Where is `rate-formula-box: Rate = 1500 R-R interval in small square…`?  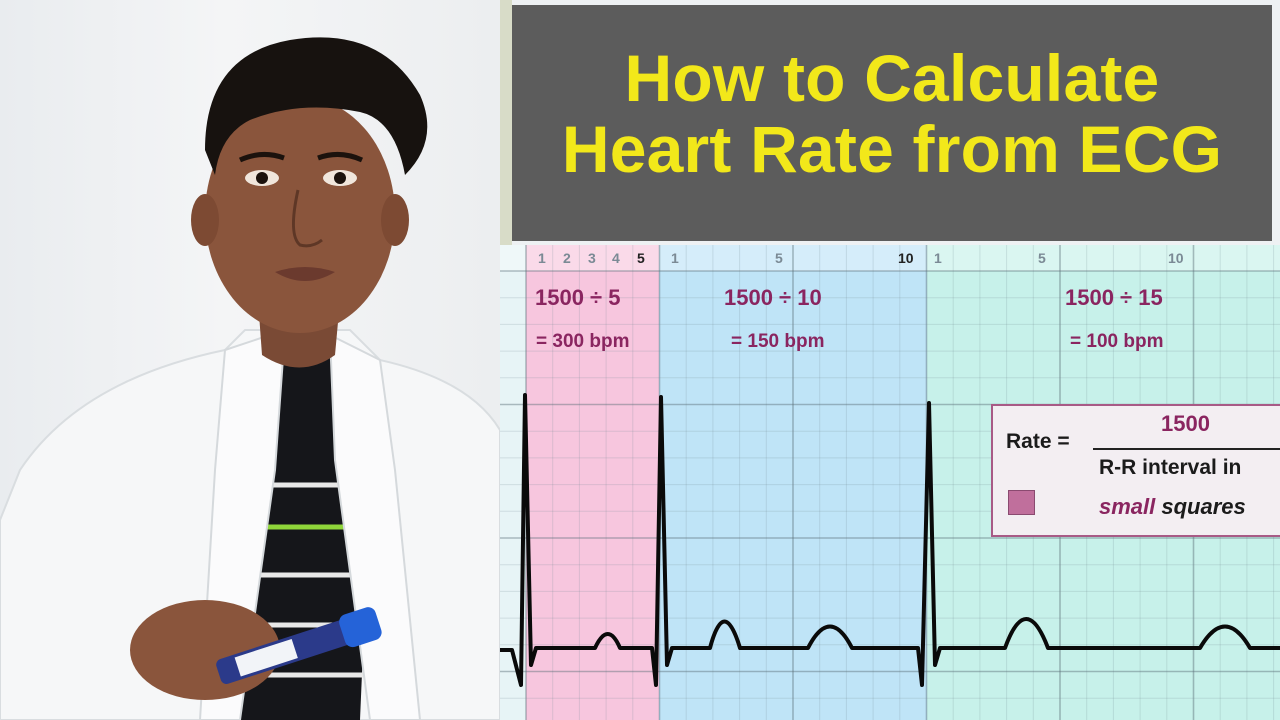 rate-formula-box: Rate = 1500 R-R interval in small square… is located at coordinates (1135, 470).